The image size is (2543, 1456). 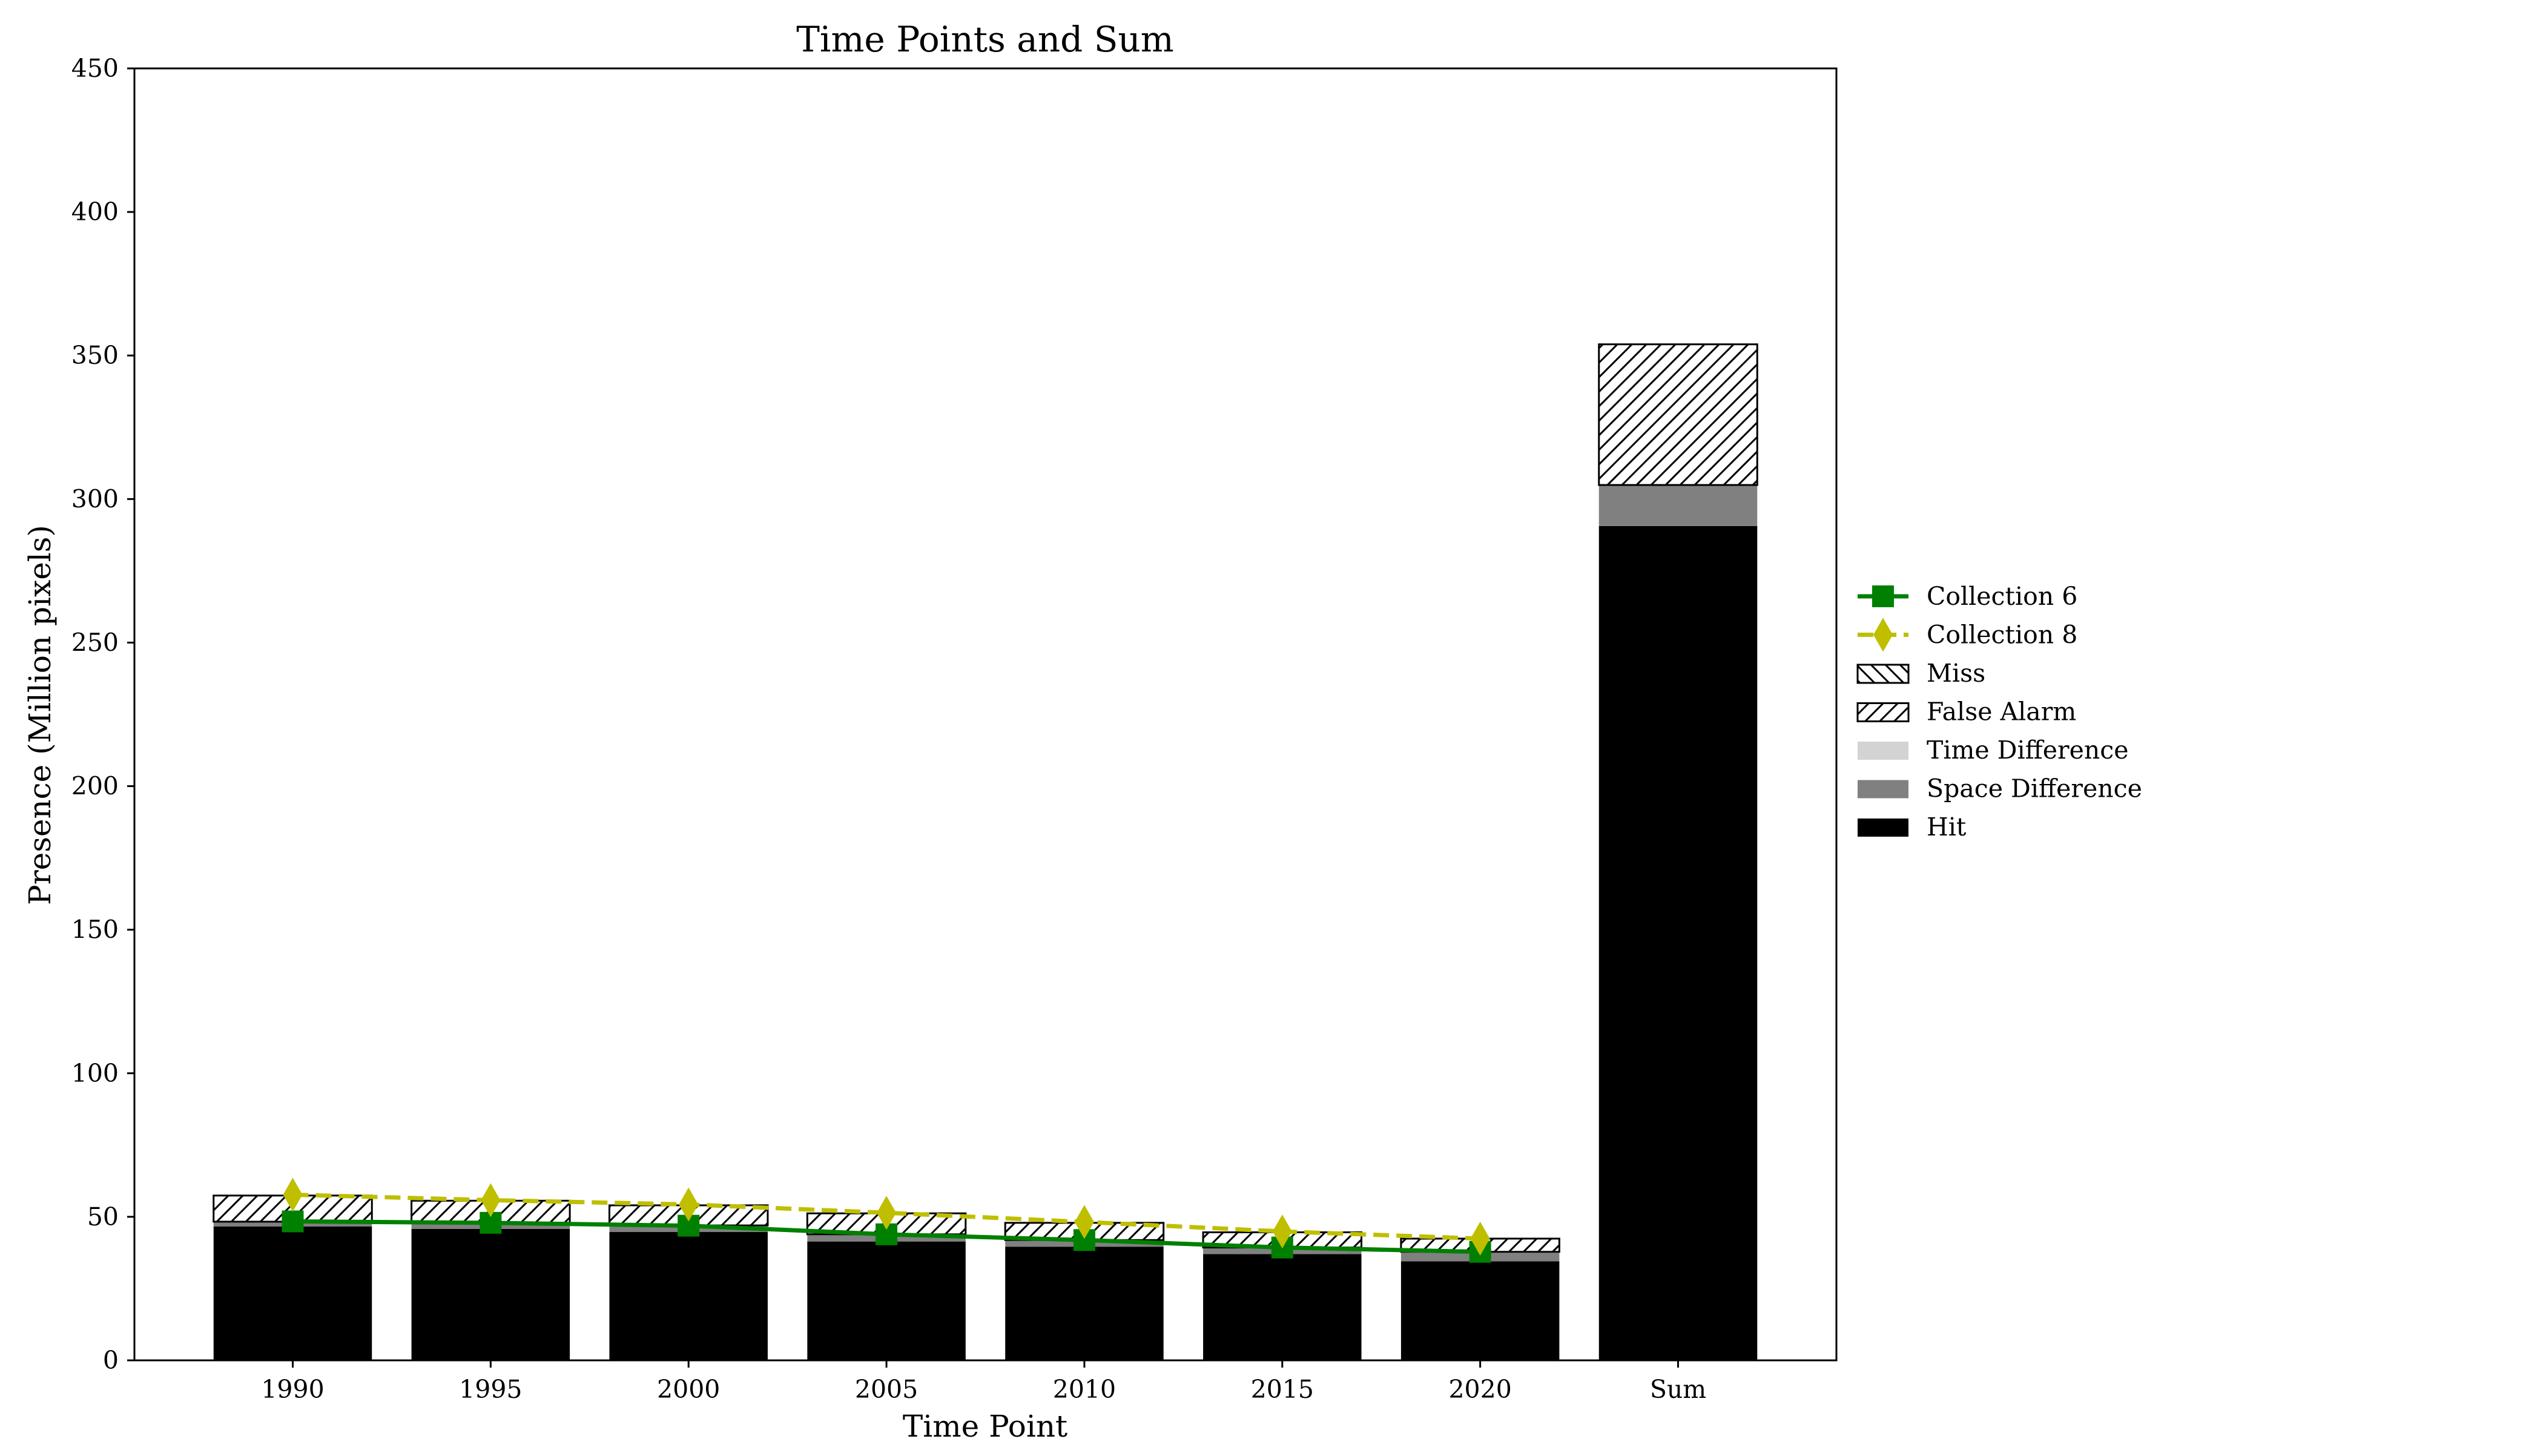 What do you see at coordinates (2002, 635) in the screenshot?
I see `legend-label-collection-8: Collection 8` at bounding box center [2002, 635].